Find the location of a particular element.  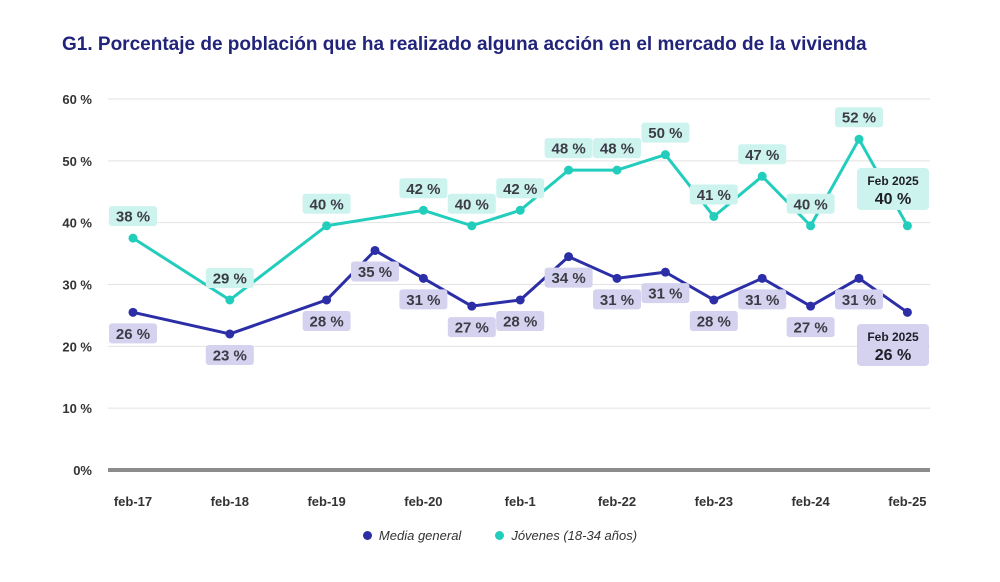

legend: Media general Jóvenes (18-34 años) is located at coordinates (500, 535).